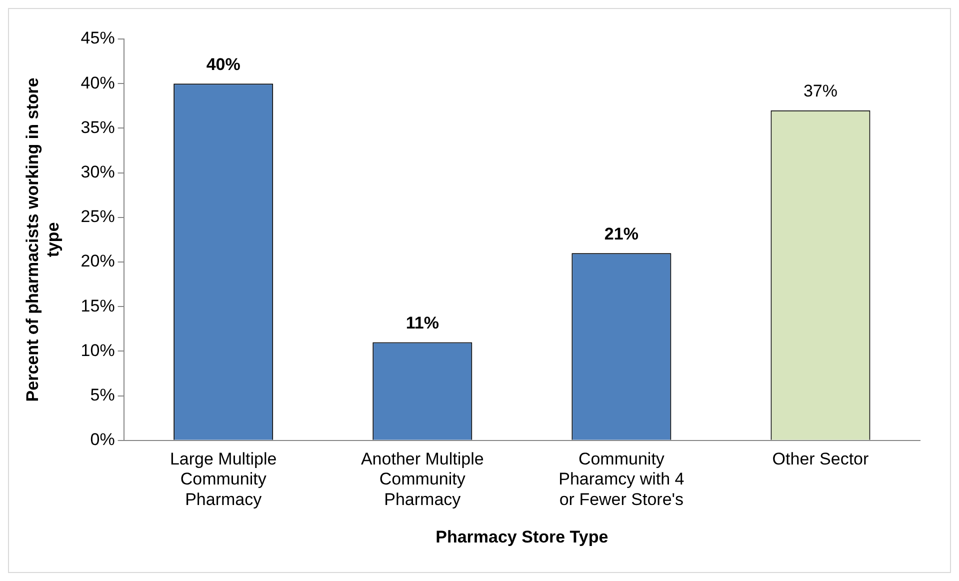 This screenshot has width=959, height=581. Describe the element at coordinates (102, 440) in the screenshot. I see `y-tick-label: 0%` at that location.